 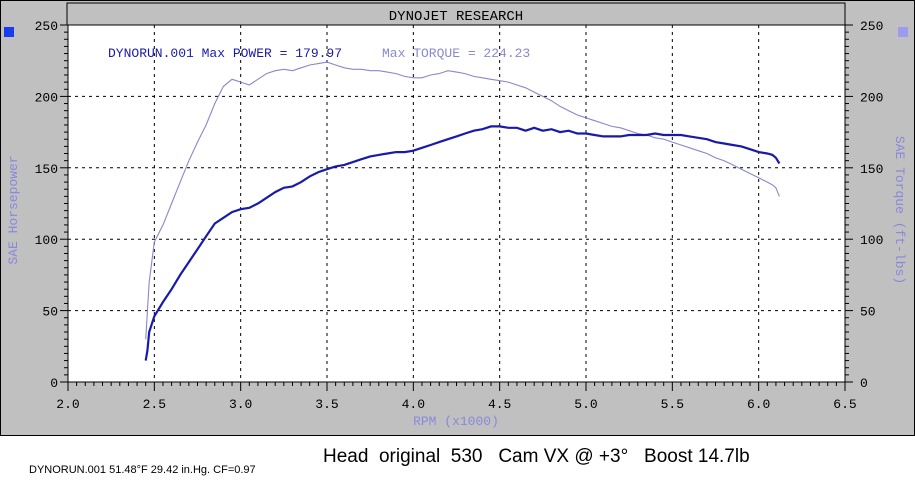 I want to click on y-left-tick-label: 0, so click(x=54, y=383).